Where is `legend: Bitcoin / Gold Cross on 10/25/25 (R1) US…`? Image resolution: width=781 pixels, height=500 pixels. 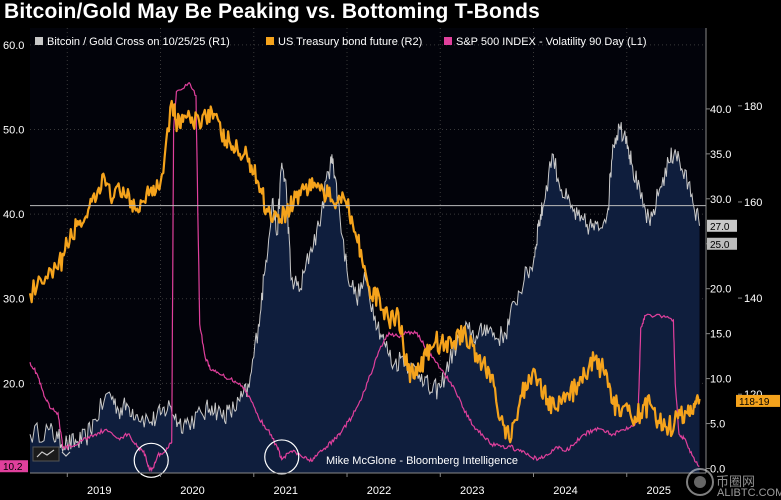 legend: Bitcoin / Gold Cross on 10/25/25 (R1) US… is located at coordinates (341, 42).